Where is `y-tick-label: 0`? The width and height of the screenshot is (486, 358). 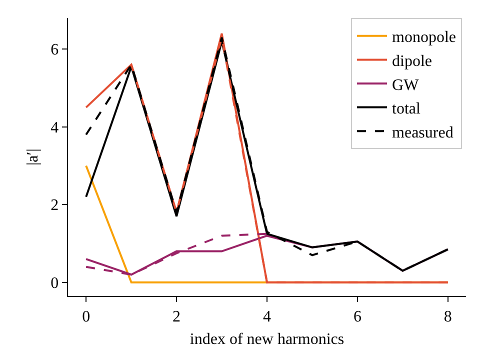
y-tick-label: 0 is located at coordinates (54, 283).